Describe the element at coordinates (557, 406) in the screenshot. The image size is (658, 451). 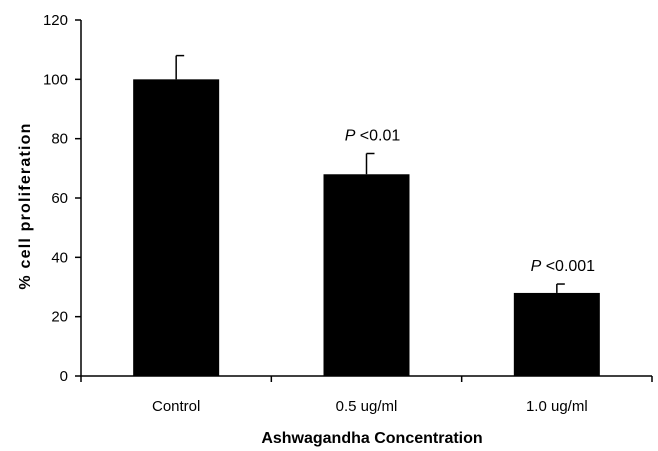
I see `x-tick-label: 1.0 ug/ml` at that location.